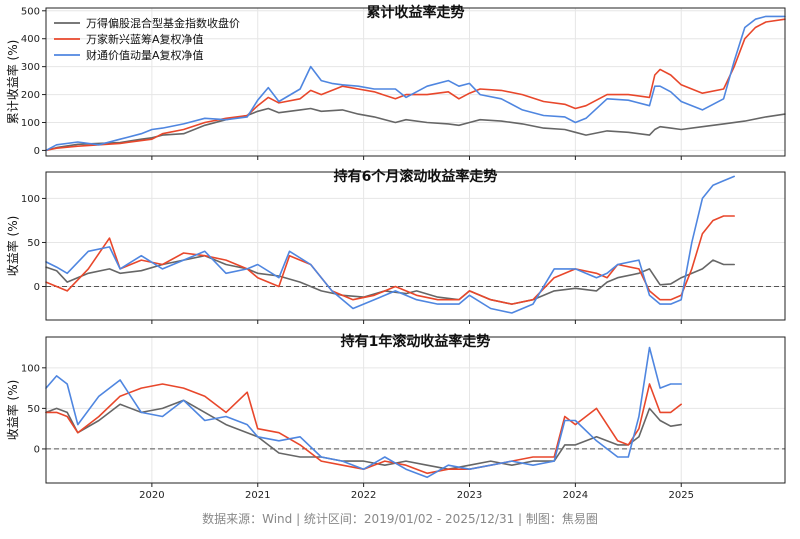  What do you see at coordinates (12, 82) in the screenshot?
I see `y-axis-label: 累计收益率 (%)` at bounding box center [12, 82].